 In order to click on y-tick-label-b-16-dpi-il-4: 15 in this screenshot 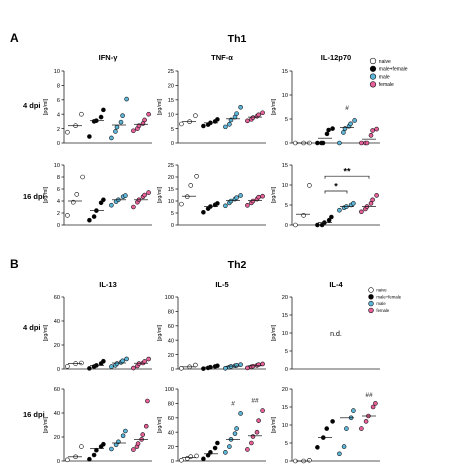, I will do `click(285, 408)`.